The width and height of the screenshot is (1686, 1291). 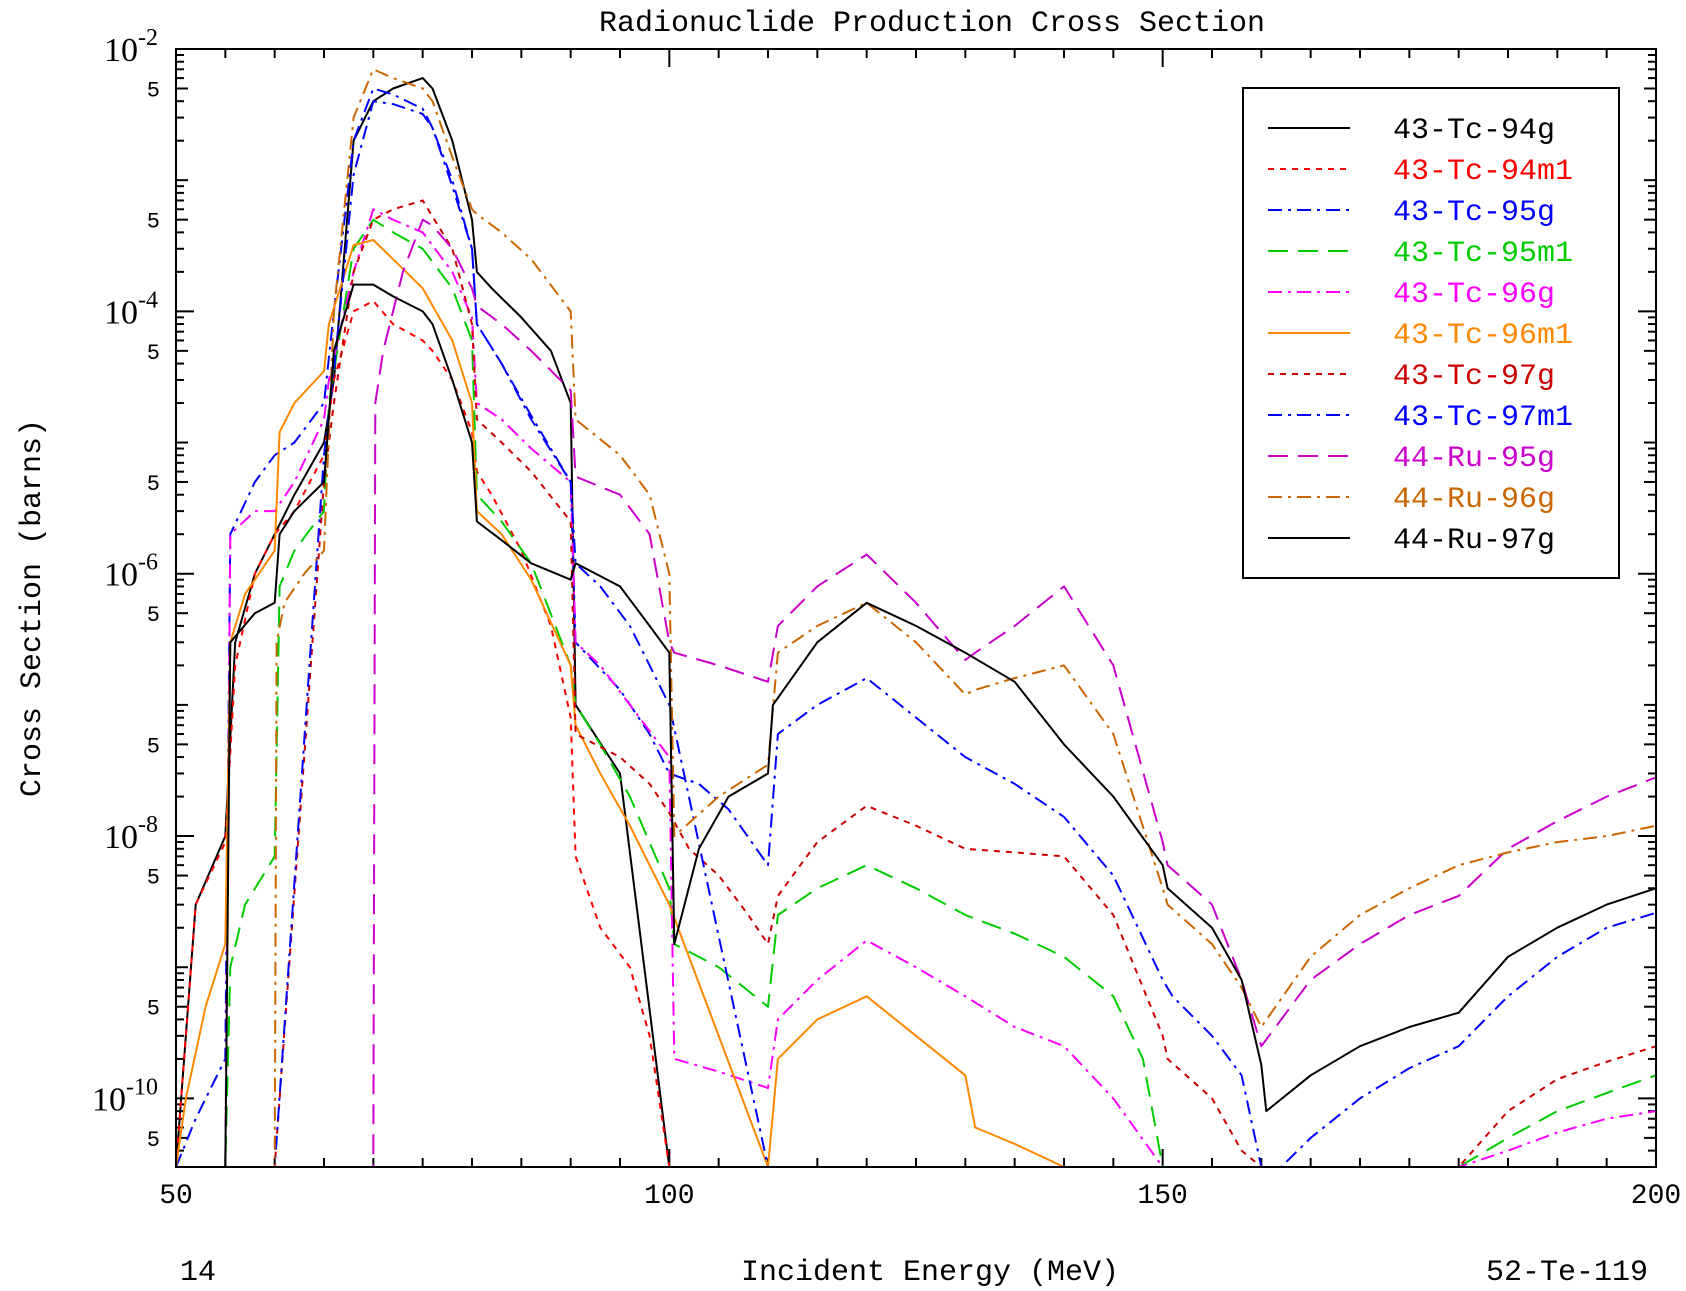 What do you see at coordinates (1474, 377) in the screenshot?
I see `legend-label: 43-Tc-97g` at bounding box center [1474, 377].